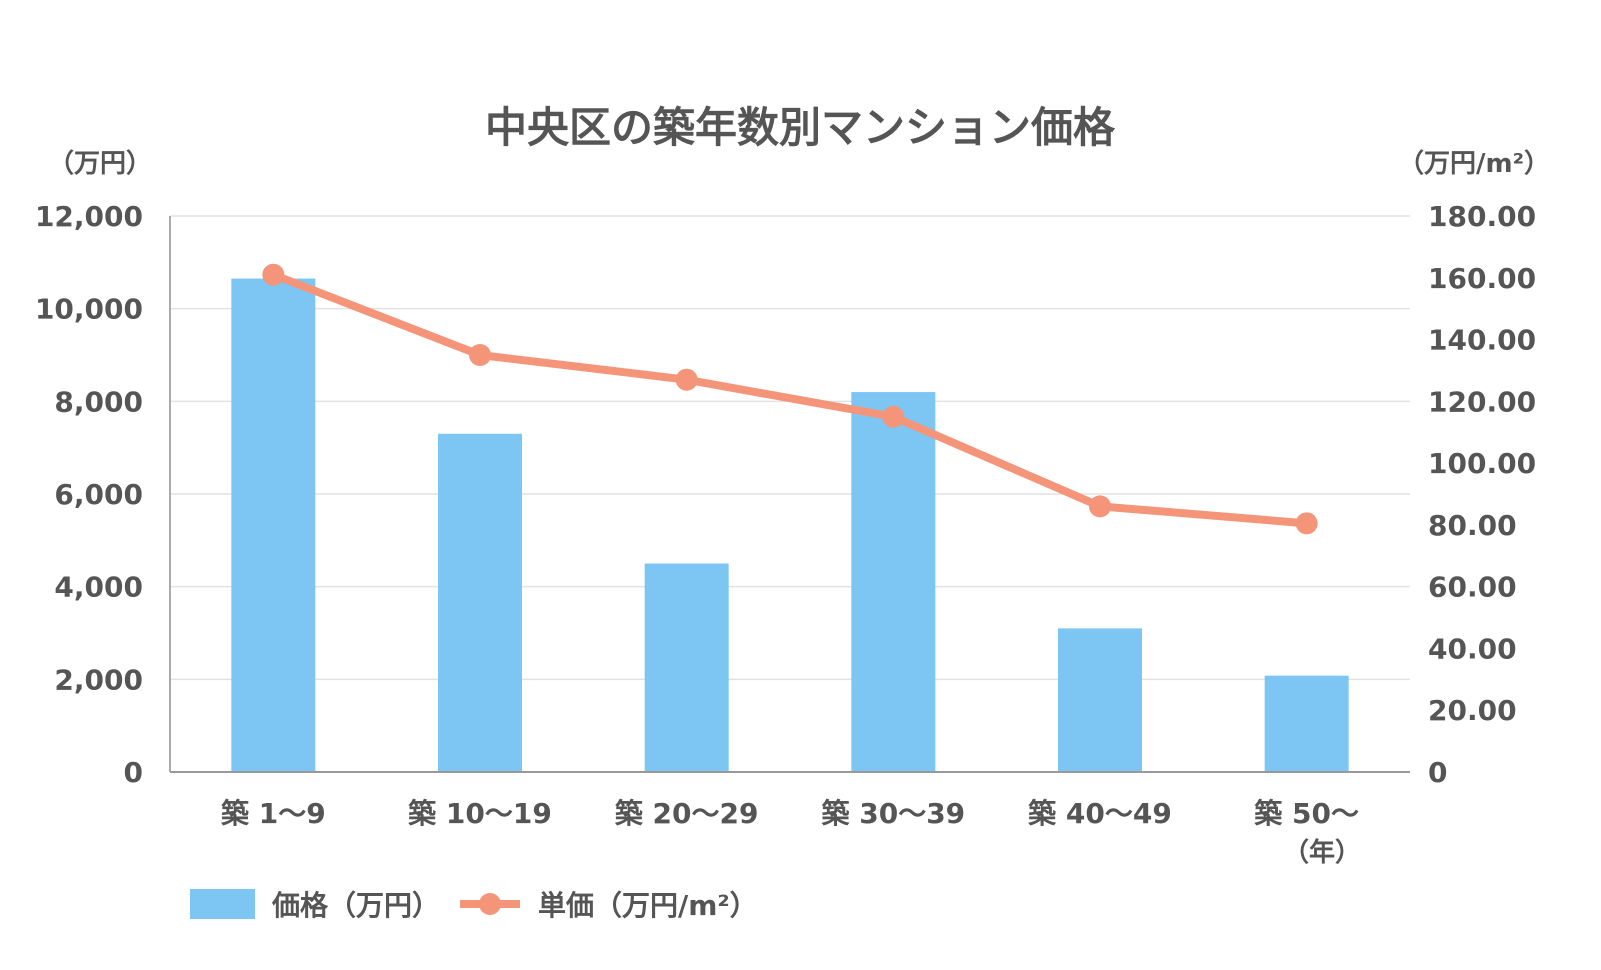  Describe the element at coordinates (1472, 587) in the screenshot. I see `right-tick-label: 60.00` at that location.